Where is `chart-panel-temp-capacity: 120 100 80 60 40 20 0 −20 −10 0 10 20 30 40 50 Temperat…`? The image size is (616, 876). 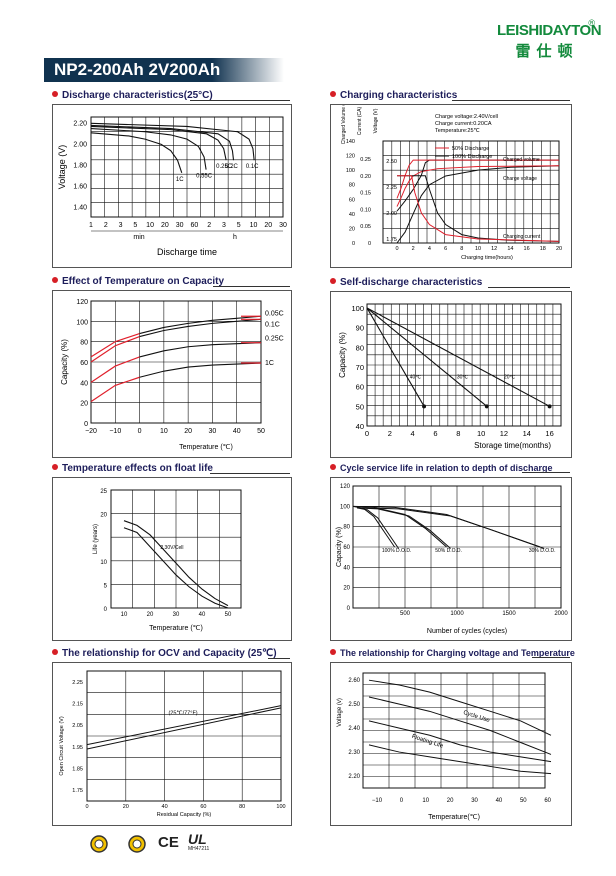 chart-panel-temp-capacity: 120 100 80 60 40 20 0 −20 −10 0 10 20 30 40 50 Temperat… is located at coordinates (172, 374).